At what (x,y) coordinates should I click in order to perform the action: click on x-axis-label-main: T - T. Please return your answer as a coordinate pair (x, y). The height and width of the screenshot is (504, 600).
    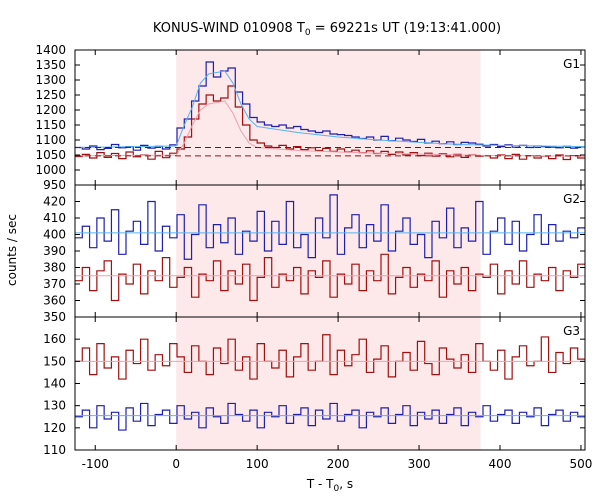
    Looking at the image, I should click on (320, 484).